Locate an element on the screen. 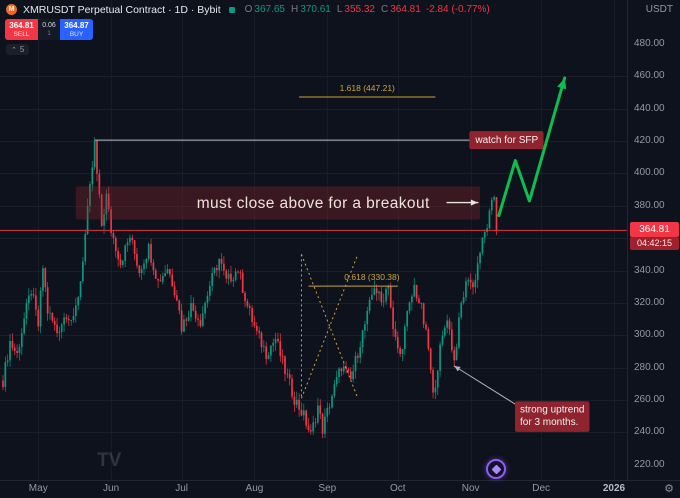 This screenshot has height=498, width=680. chevron-up-icon: ⌃ is located at coordinates (14, 50).